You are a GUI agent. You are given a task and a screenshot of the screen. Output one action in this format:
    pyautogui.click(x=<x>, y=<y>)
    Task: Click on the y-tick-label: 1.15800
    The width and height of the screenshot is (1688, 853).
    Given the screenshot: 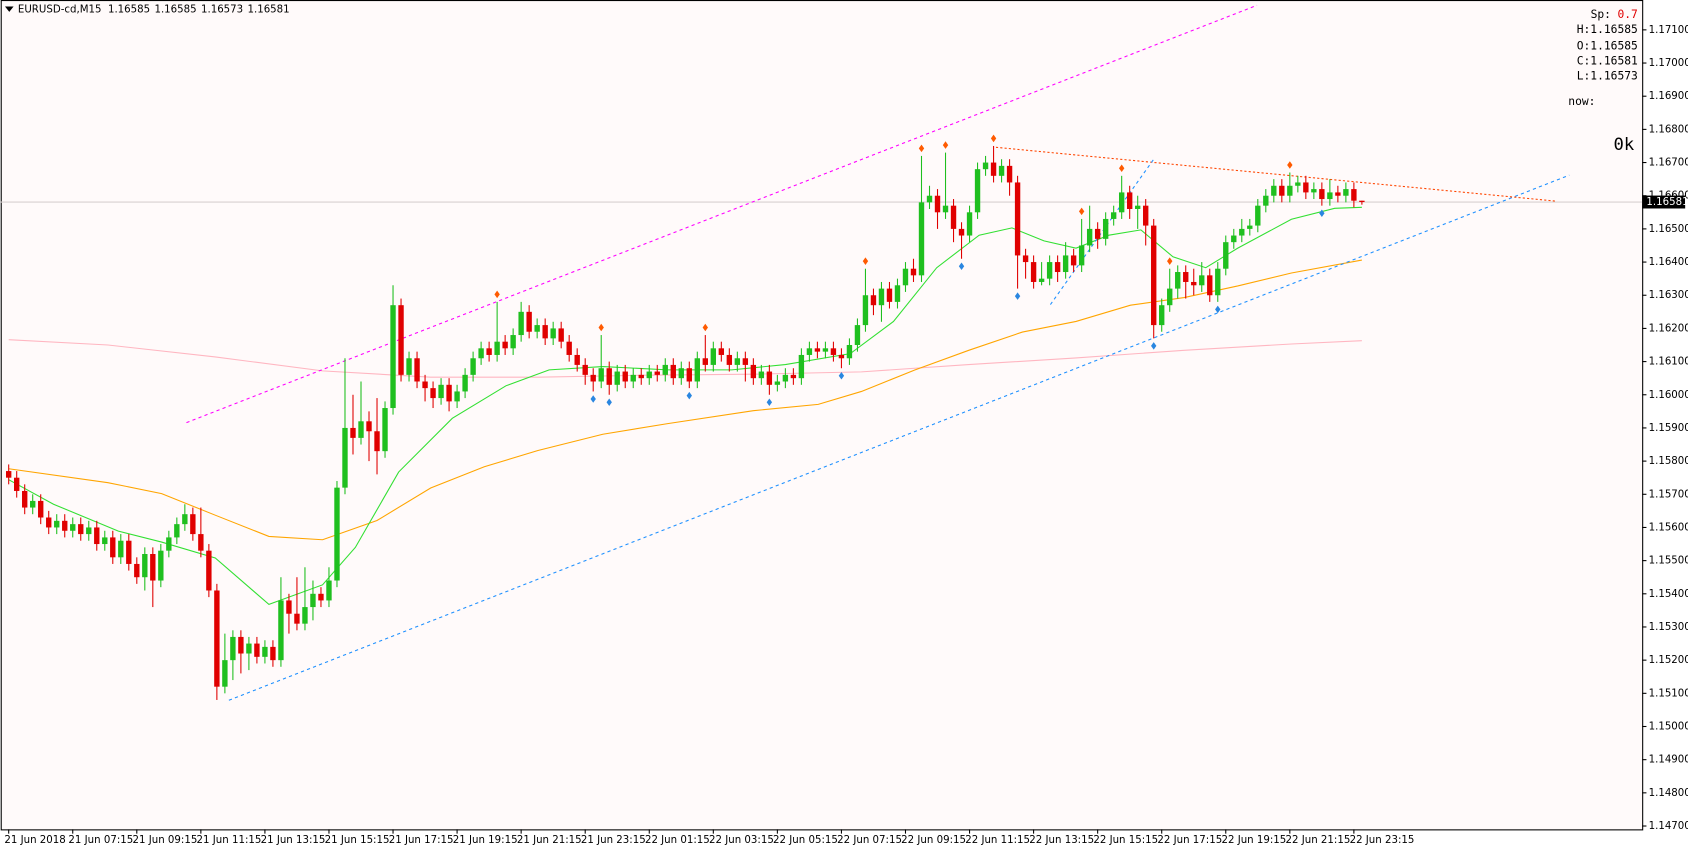 What is the action you would take?
    pyautogui.click(x=1668, y=461)
    